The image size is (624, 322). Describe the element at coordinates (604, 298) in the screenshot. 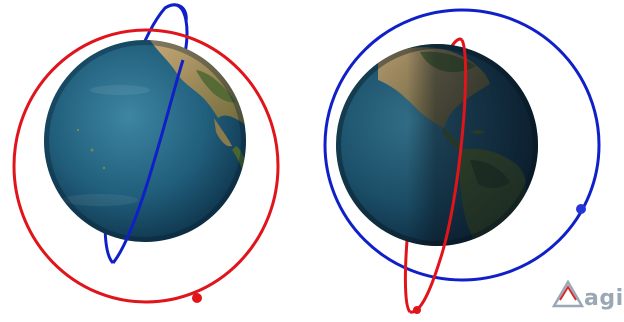

I see `logo-text: agi` at that location.